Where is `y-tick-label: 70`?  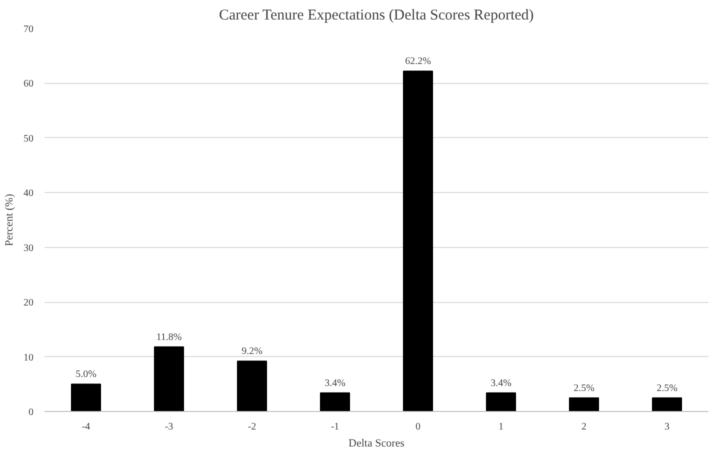 y-tick-label: 70 is located at coordinates (29, 29).